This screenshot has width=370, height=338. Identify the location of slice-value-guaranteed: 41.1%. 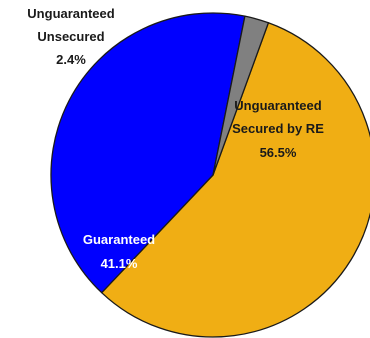
(119, 263).